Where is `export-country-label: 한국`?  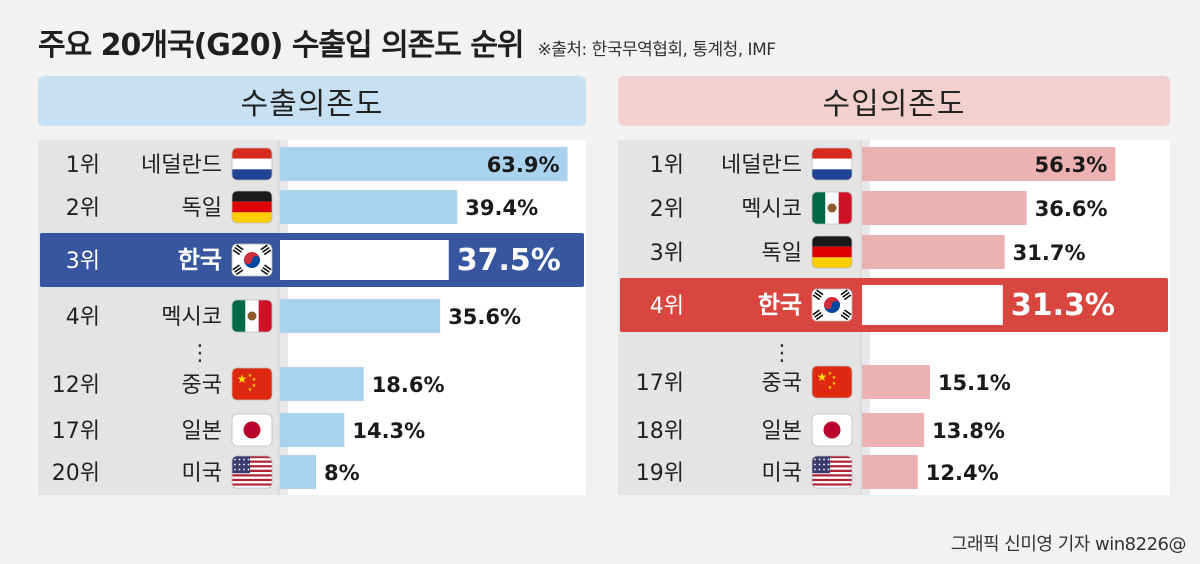 export-country-label: 한국 is located at coordinates (200, 260).